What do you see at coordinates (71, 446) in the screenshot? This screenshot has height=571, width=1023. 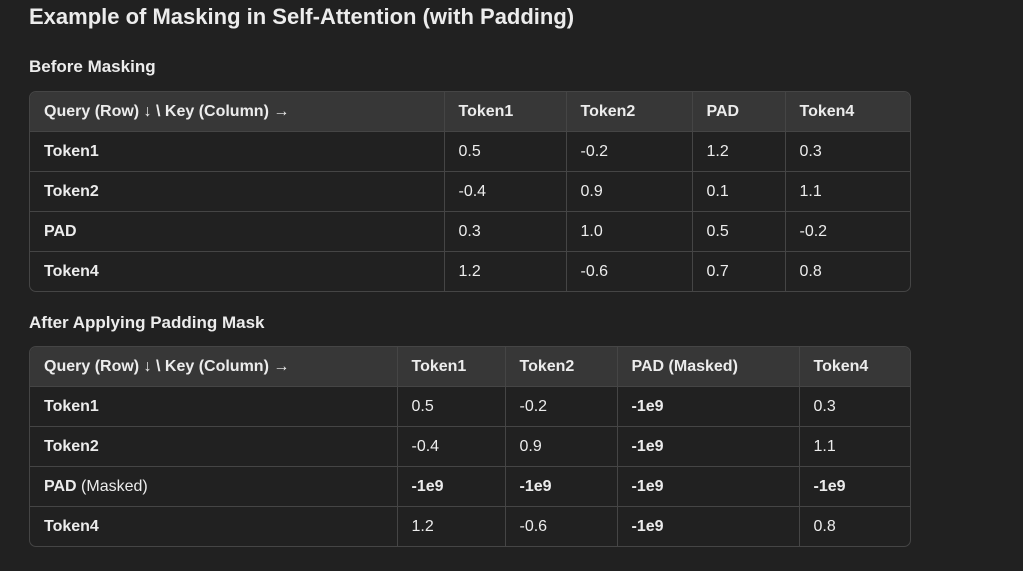 I see `row-label-text: Token2` at bounding box center [71, 446].